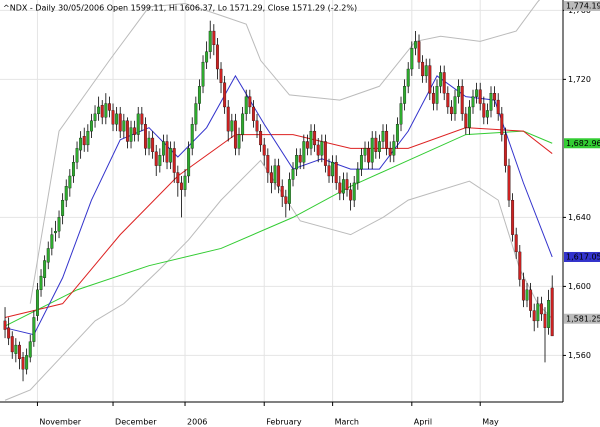  What do you see at coordinates (347, 422) in the screenshot?
I see `x-tick-label: March` at bounding box center [347, 422].